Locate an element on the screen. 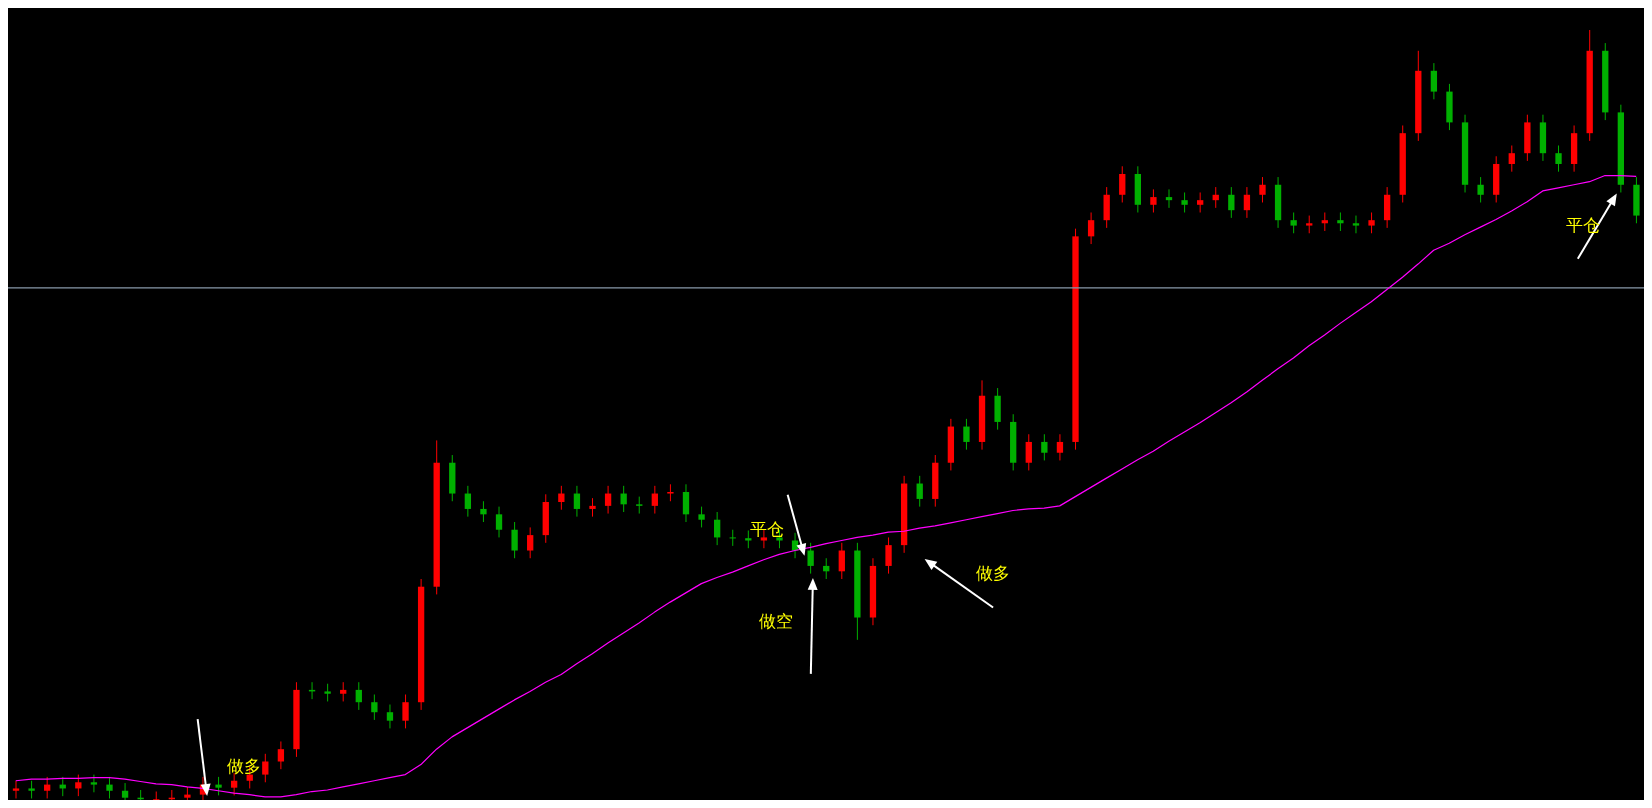 The height and width of the screenshot is (808, 1652). annotation: 做空 is located at coordinates (776, 621).